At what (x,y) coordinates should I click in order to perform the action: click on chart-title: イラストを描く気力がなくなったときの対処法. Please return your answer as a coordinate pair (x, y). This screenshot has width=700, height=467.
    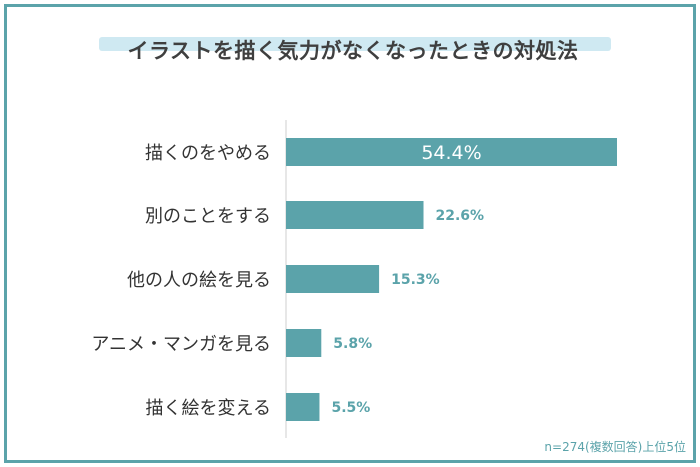
    Looking at the image, I should click on (353, 51).